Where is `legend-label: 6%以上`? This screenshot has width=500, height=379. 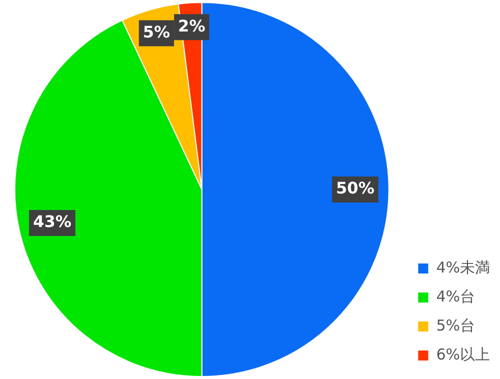 legend-label: 6%以上 is located at coordinates (463, 354).